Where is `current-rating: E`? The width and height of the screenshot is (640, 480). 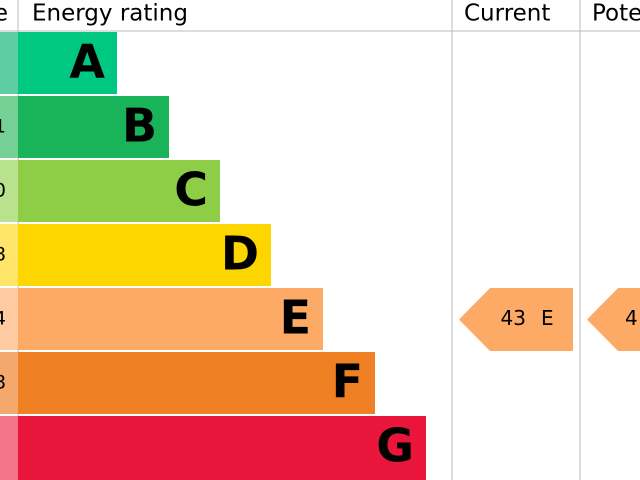 current-rating: E is located at coordinates (547, 318).